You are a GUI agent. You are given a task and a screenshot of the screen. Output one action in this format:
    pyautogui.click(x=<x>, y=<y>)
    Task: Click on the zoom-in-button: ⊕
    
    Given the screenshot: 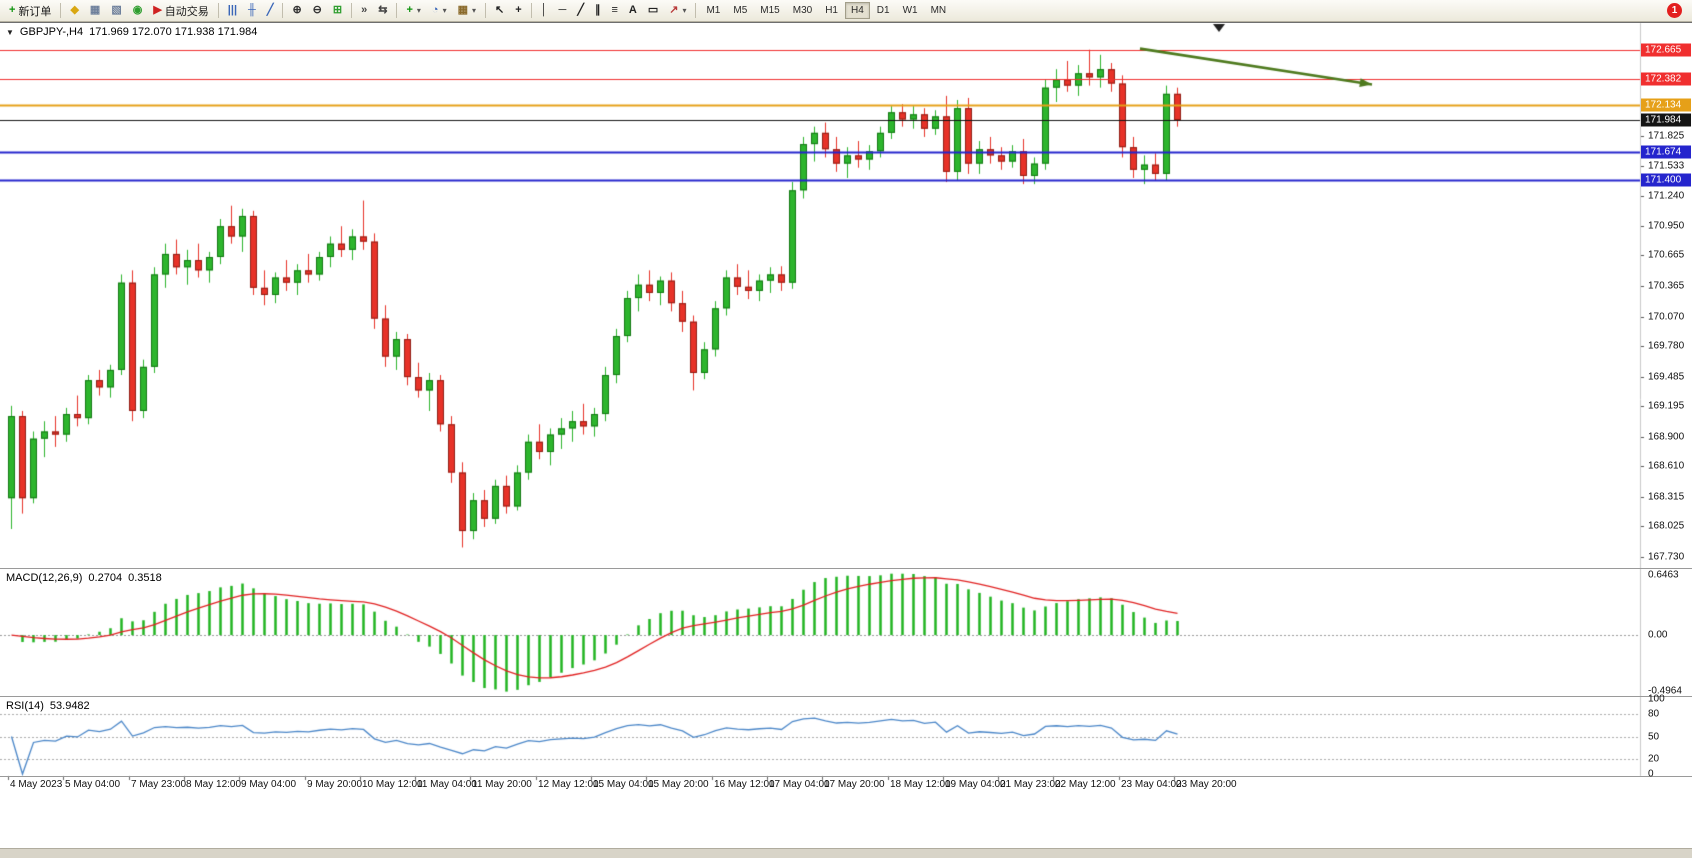 What is the action you would take?
    pyautogui.click(x=296, y=11)
    